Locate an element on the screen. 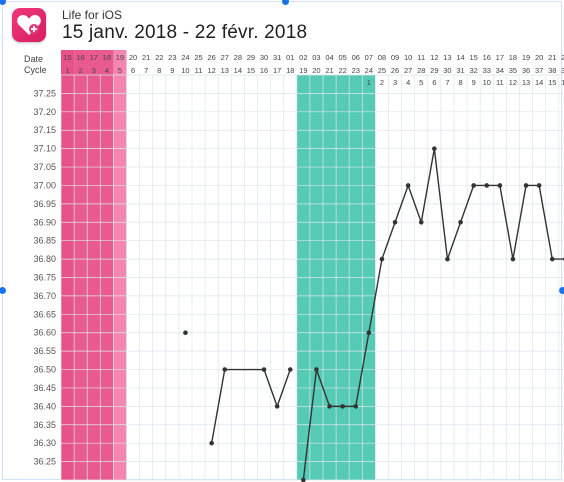 The height and width of the screenshot is (482, 564). app-name: Life for iOS is located at coordinates (92, 15).